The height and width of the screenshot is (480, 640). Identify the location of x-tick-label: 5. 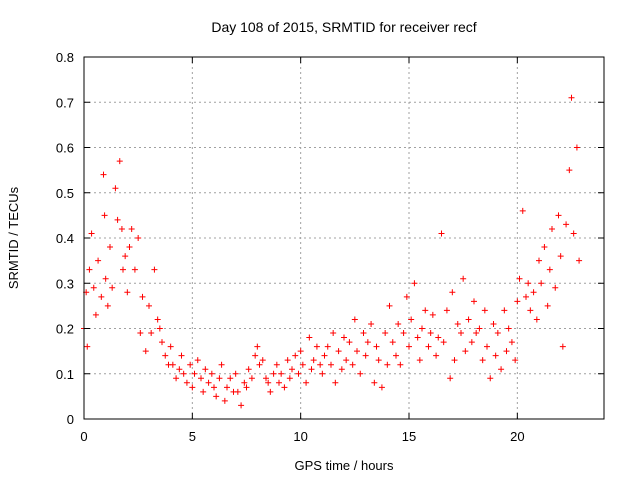
(192, 436).